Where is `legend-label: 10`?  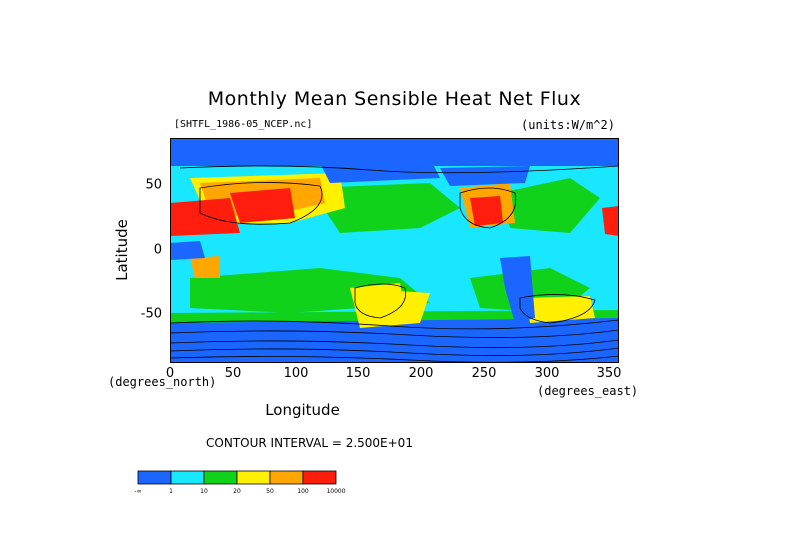 legend-label: 10 is located at coordinates (204, 491).